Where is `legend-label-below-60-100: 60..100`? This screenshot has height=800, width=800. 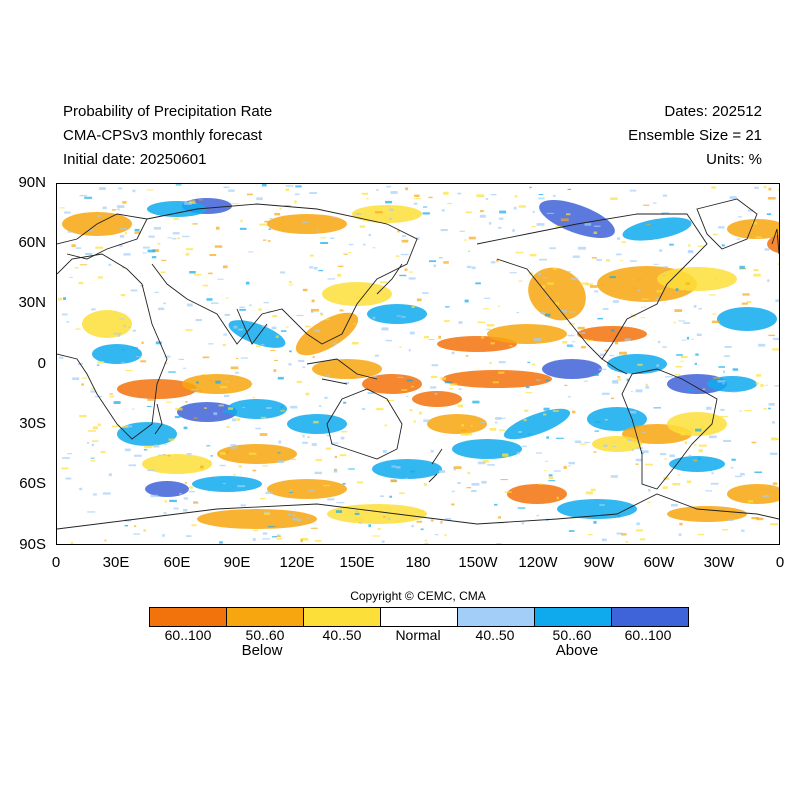
legend-label-below-60-100: 60..100 is located at coordinates (188, 635).